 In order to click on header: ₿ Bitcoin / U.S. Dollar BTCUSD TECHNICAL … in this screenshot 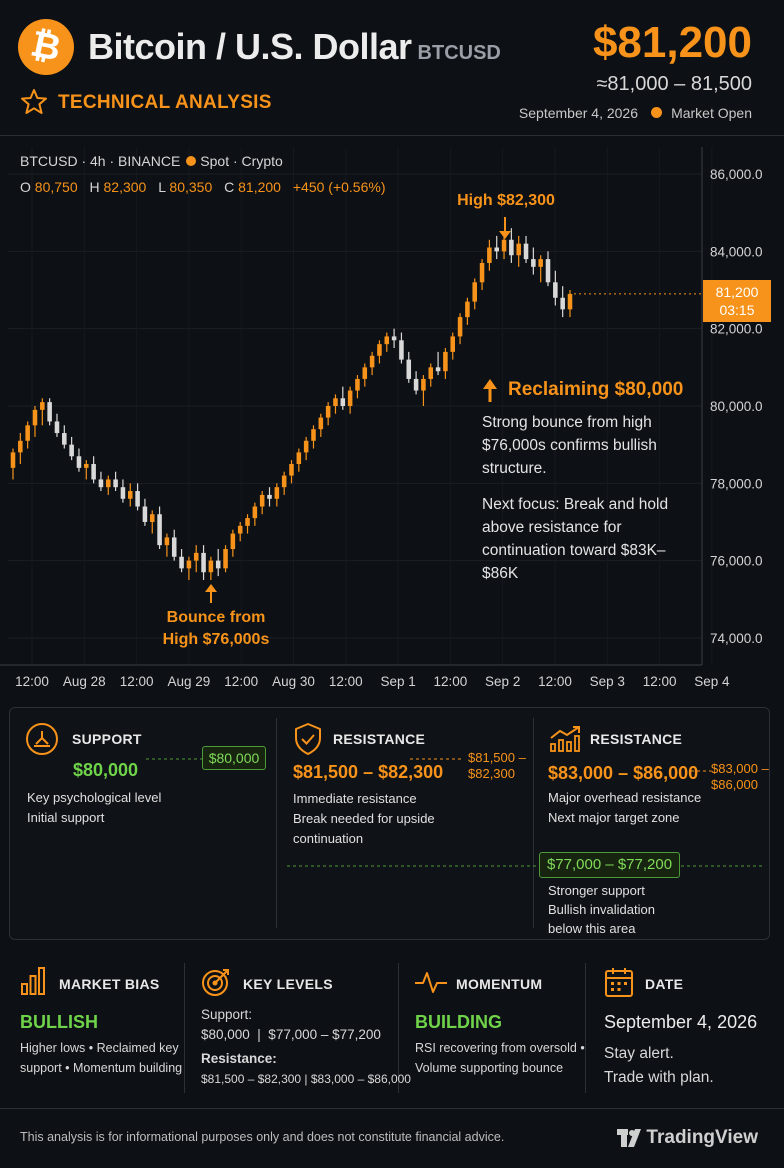, I will do `click(392, 68)`.